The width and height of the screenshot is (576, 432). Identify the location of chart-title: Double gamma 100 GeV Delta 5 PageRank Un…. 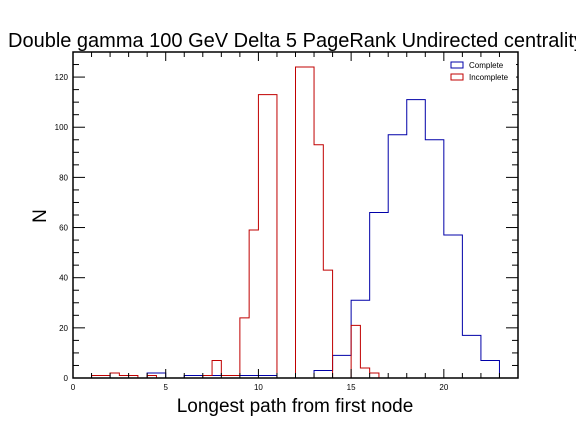
(292, 41).